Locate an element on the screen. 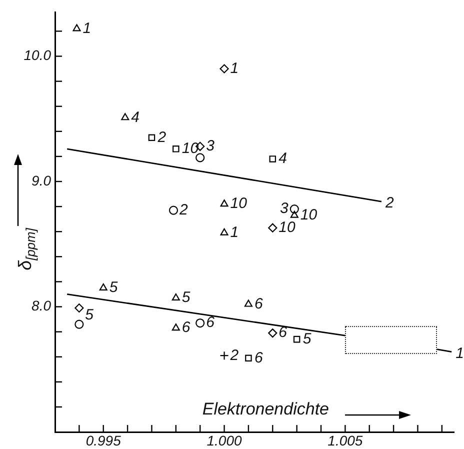 This screenshot has height=449, width=464. series-label: 1 is located at coordinates (460, 353).